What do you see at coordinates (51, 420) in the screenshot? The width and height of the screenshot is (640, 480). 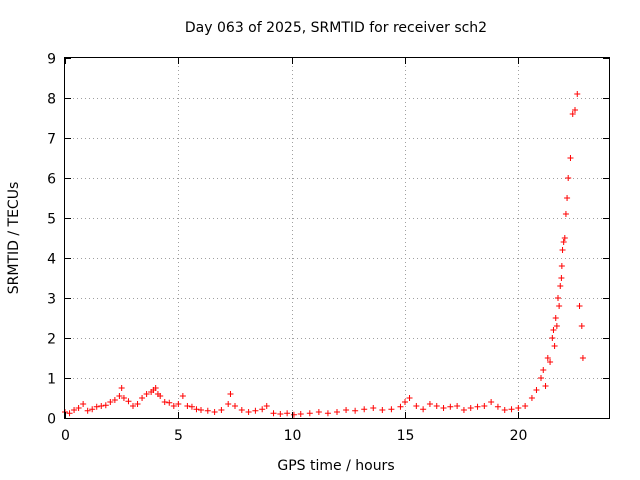 I see `y-tick-label: 0` at bounding box center [51, 420].